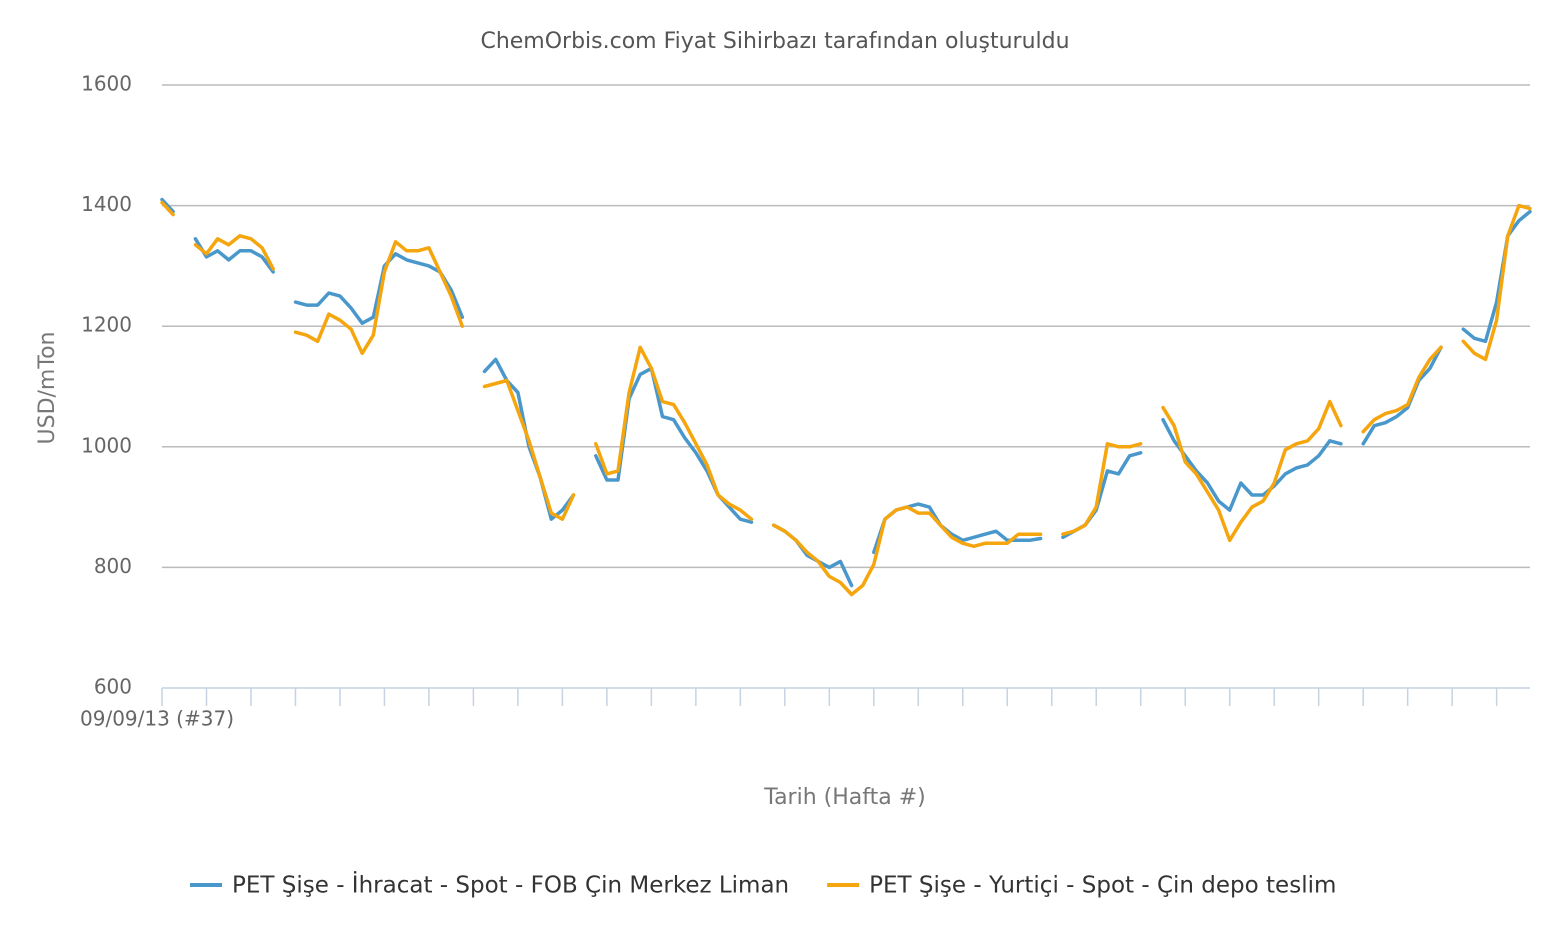 Image resolution: width=1552 pixels, height=934 pixels. What do you see at coordinates (157, 719) in the screenshot?
I see `x-tick-label: 09/09/13 (#37)` at bounding box center [157, 719].